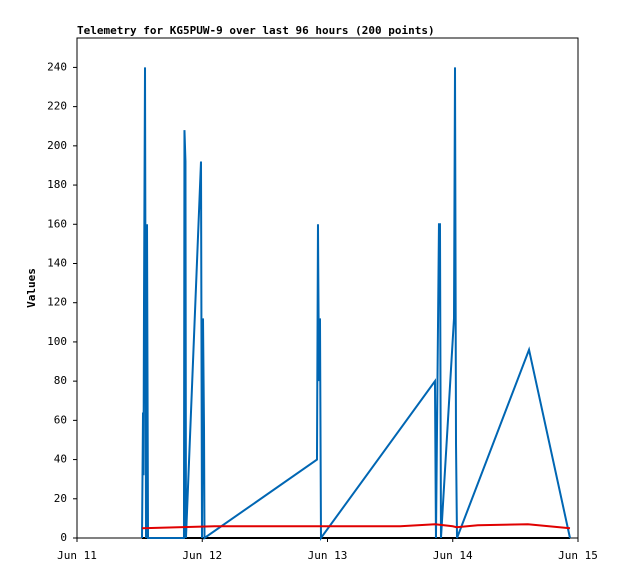 The height and width of the screenshot is (583, 618). I want to click on data-line, so click(356, 526).